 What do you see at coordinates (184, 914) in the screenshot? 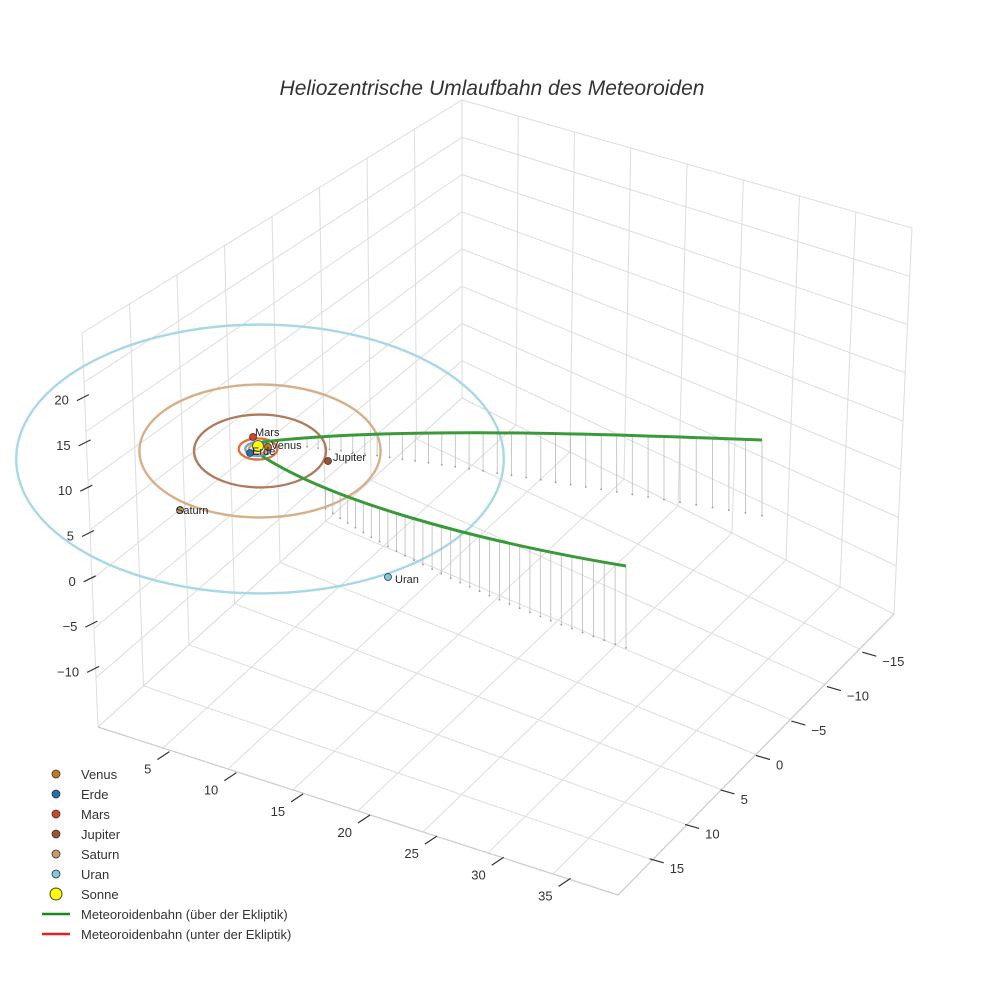
I see `legend-label: Meteoroidenbahn (über der Ekliptik)` at bounding box center [184, 914].